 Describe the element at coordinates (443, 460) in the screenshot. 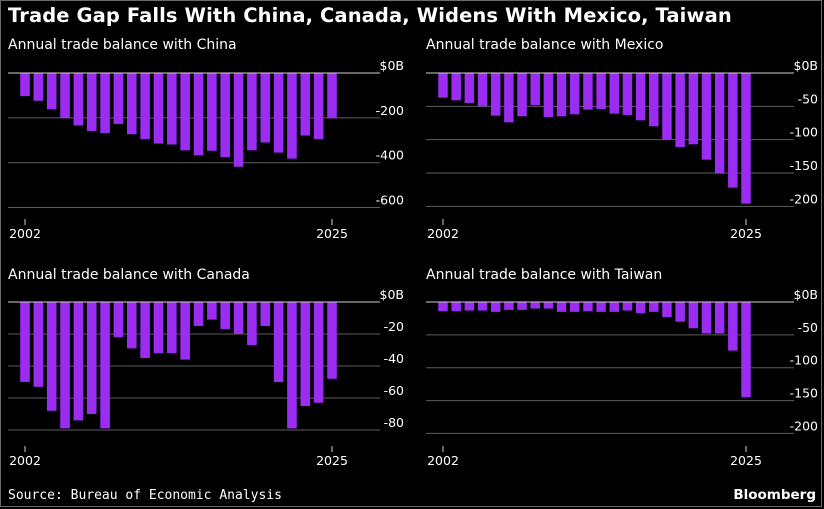

I see `x-tick-label-taiwan-0: 2002` at that location.